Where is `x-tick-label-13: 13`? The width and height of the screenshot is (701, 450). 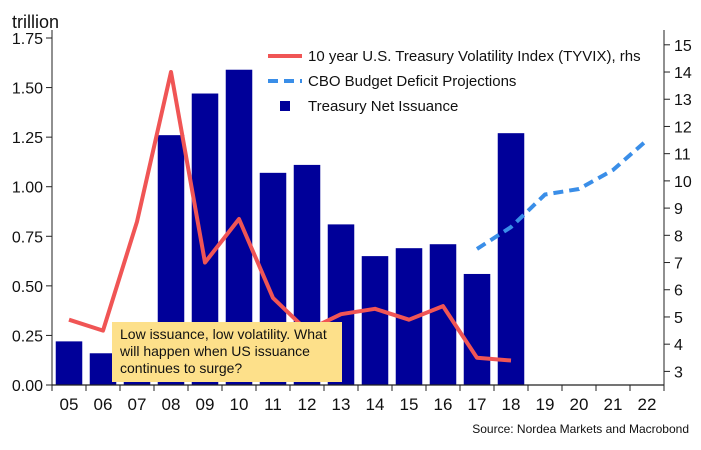
x-tick-label-13: 13 is located at coordinates (341, 404).